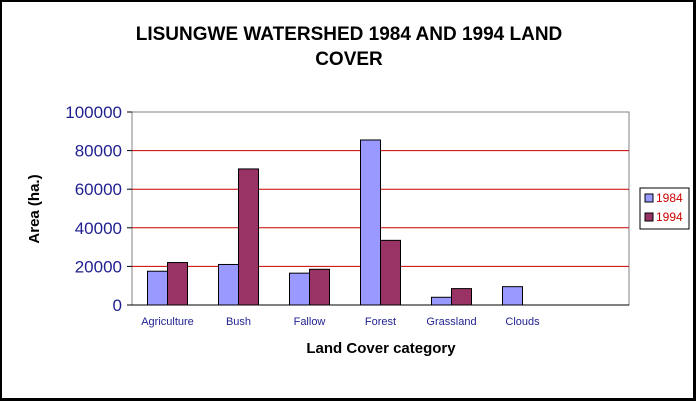 The image size is (696, 401). Describe the element at coordinates (93, 112) in the screenshot. I see `y-tick-label: 100000` at that location.